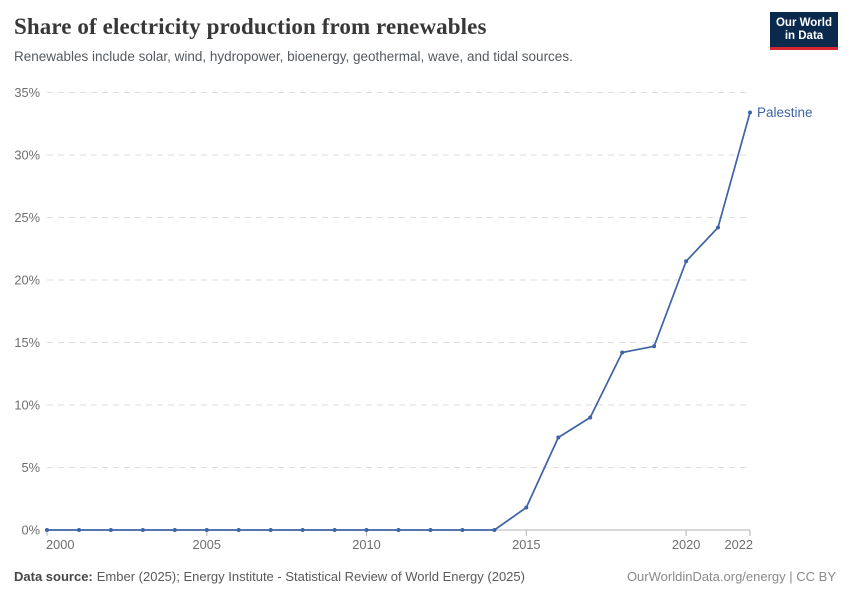 The width and height of the screenshot is (850, 600). I want to click on y-axis-label: 5%, so click(31, 467).